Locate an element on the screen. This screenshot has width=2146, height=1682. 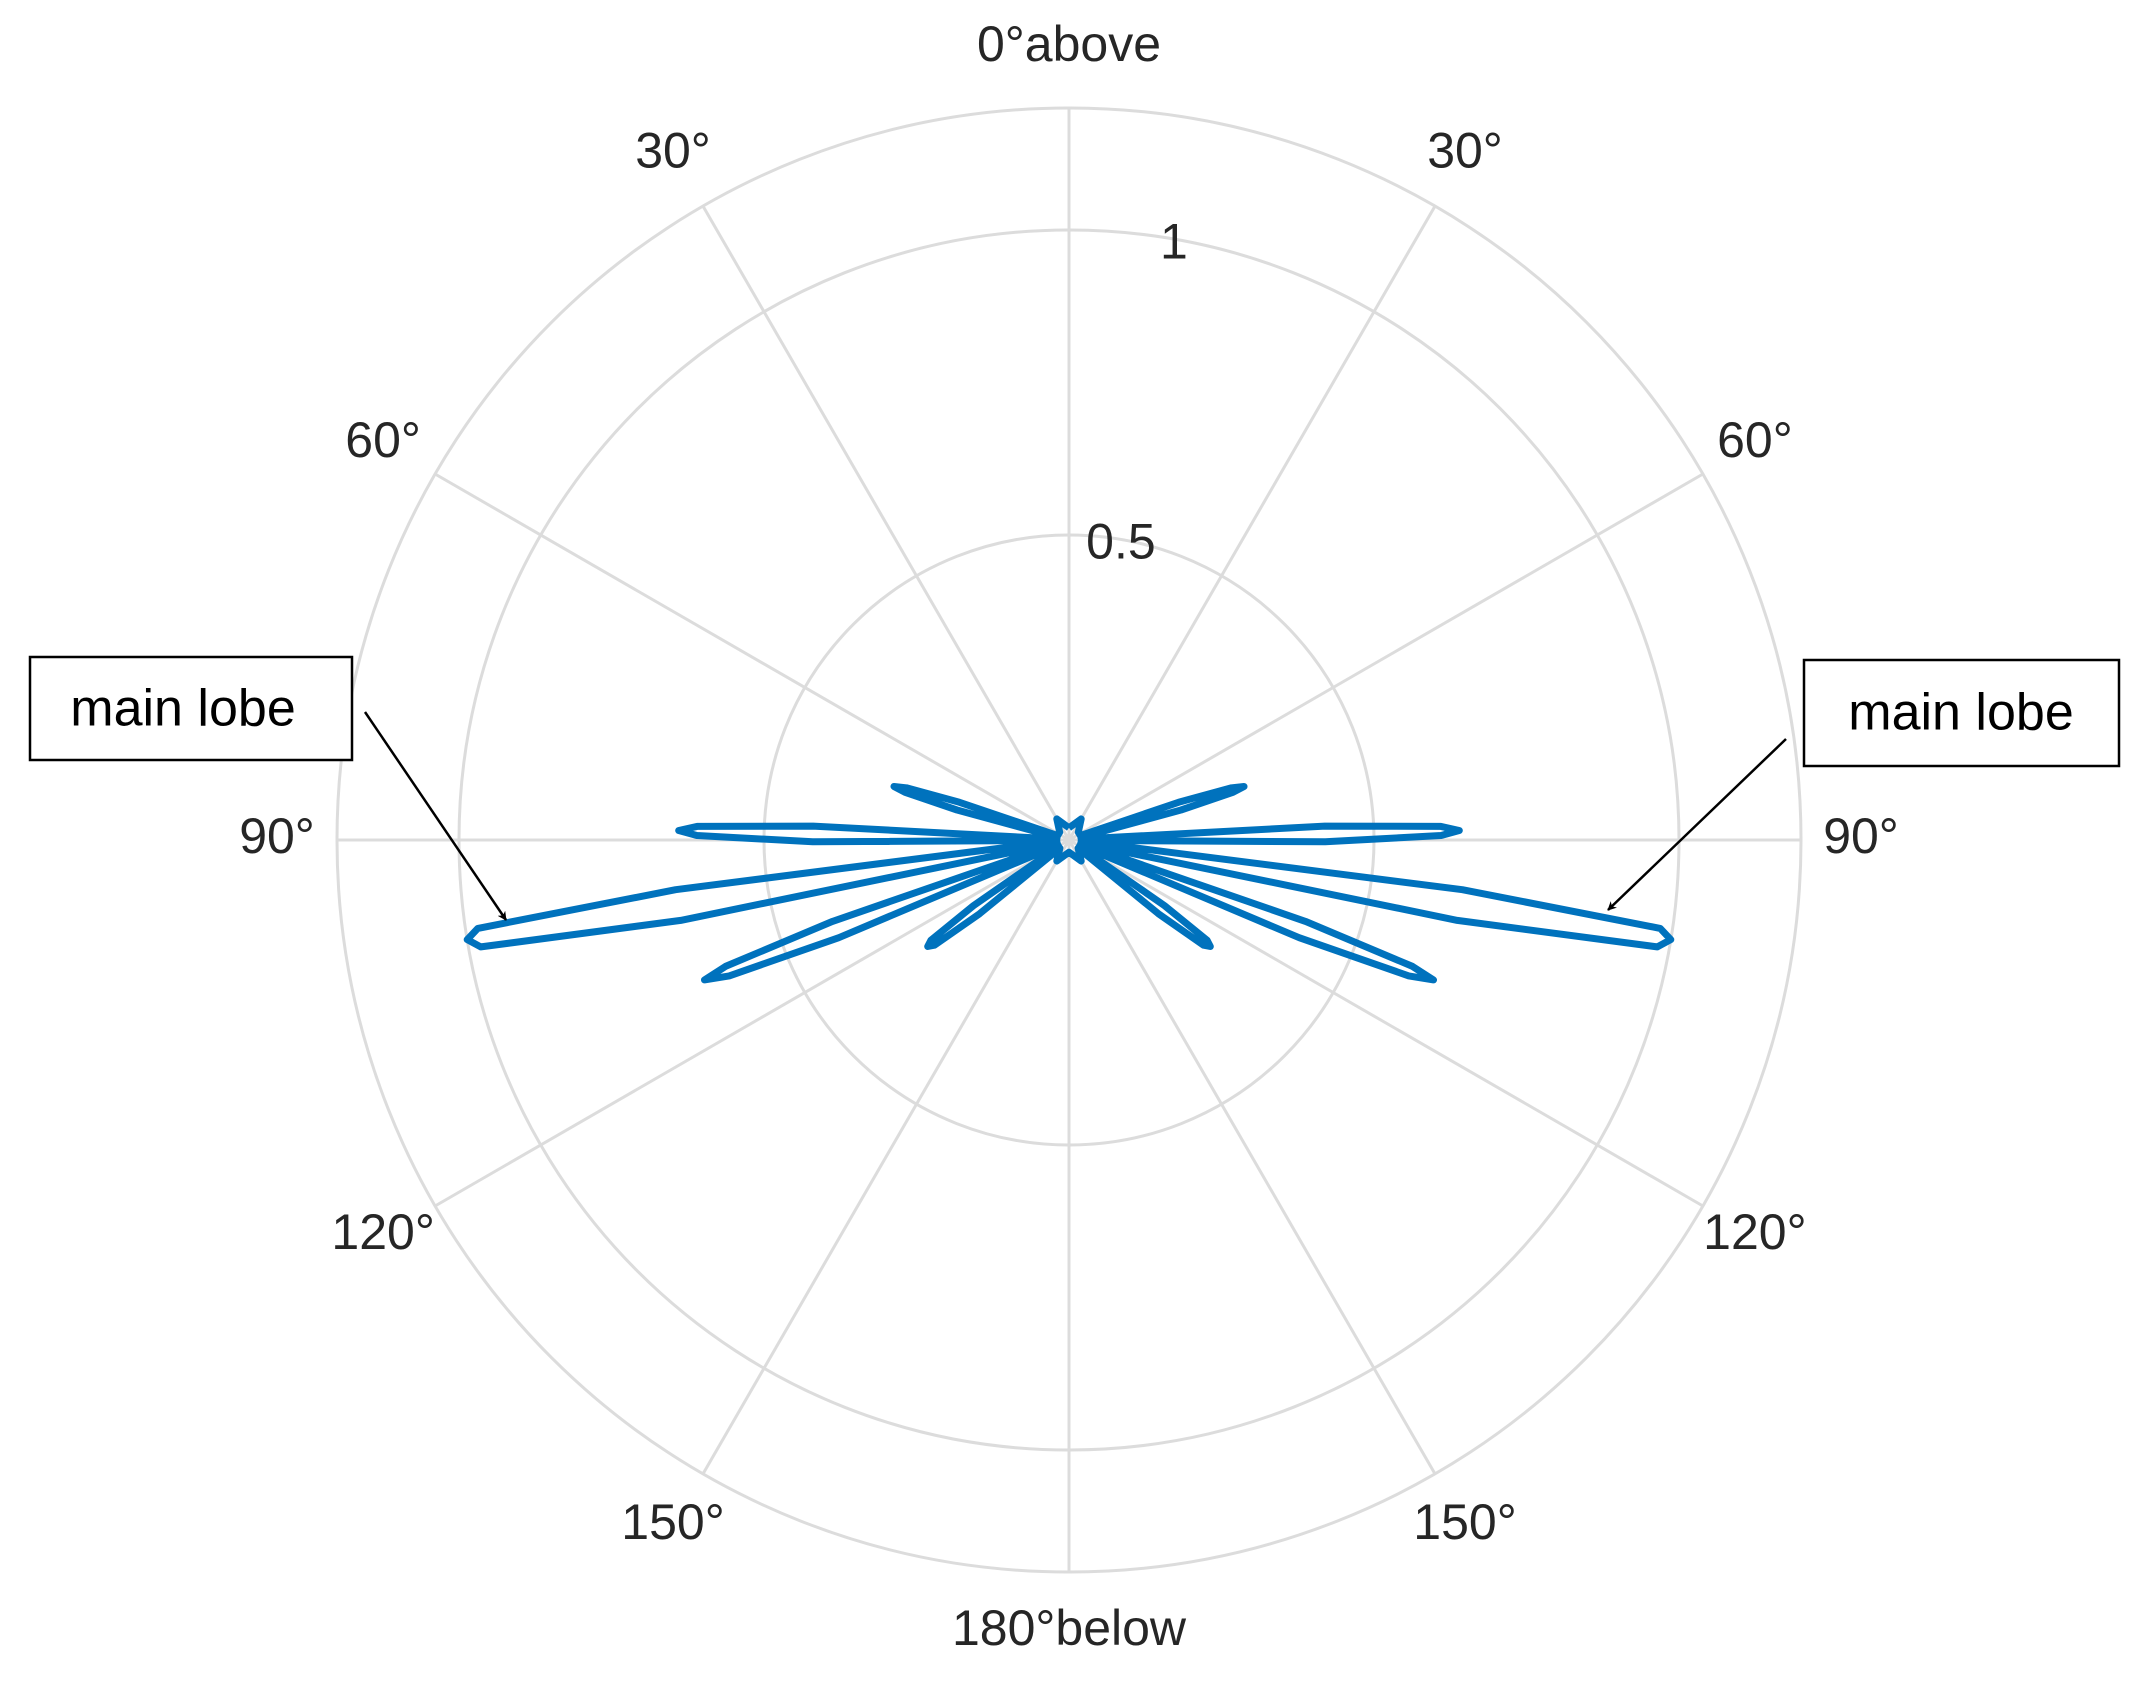
data-line is located at coordinates (1069, 883).